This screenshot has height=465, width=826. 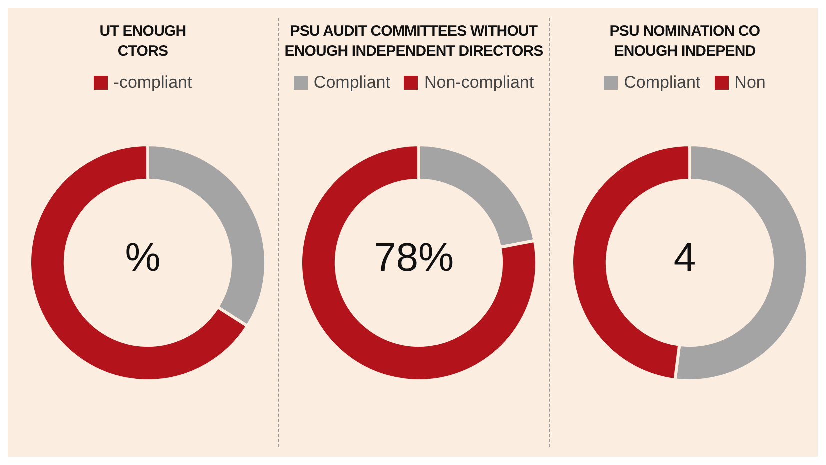 What do you see at coordinates (479, 83) in the screenshot?
I see `legend-label: Non-compliant` at bounding box center [479, 83].